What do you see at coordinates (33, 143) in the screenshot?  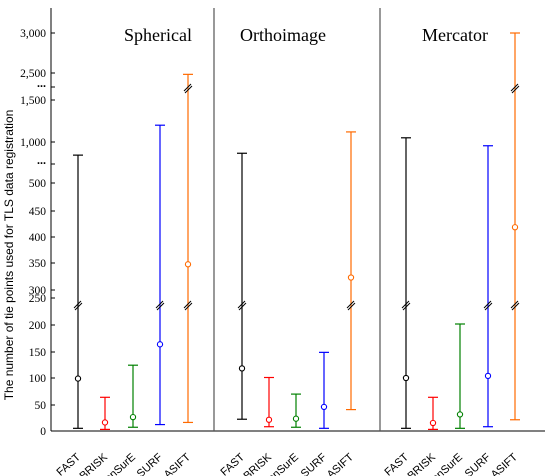 I see `y-tick-label: 1,000` at bounding box center [33, 143].